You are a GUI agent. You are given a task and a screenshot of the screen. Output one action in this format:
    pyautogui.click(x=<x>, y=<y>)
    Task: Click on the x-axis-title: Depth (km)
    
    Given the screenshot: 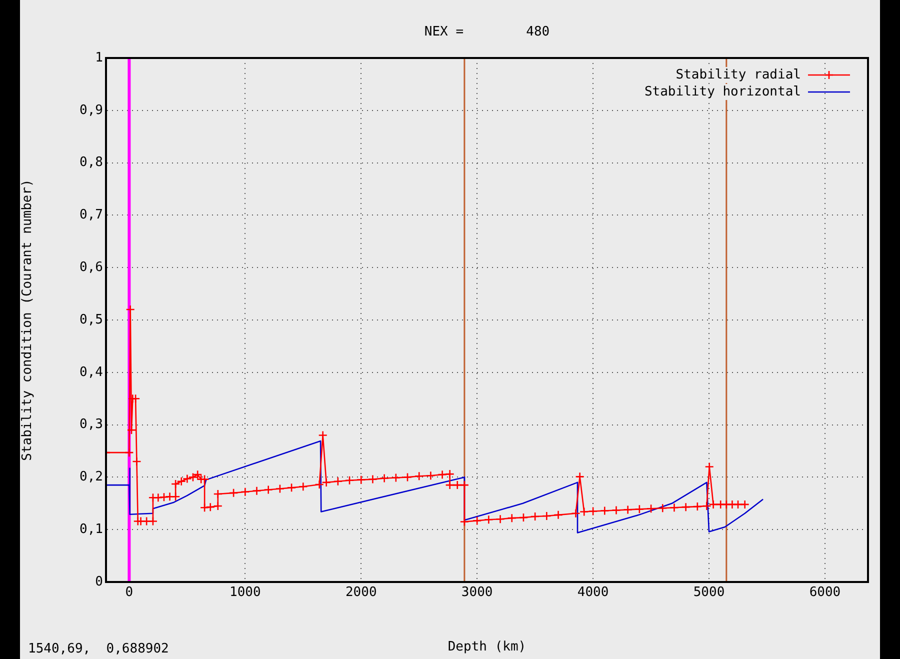 What is the action you would take?
    pyautogui.click(x=487, y=647)
    